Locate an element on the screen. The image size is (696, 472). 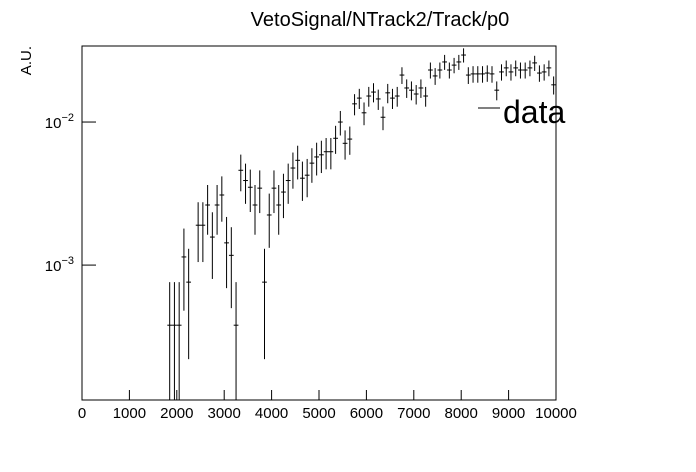
y-axis-label: A.U. is located at coordinates (26, 60).